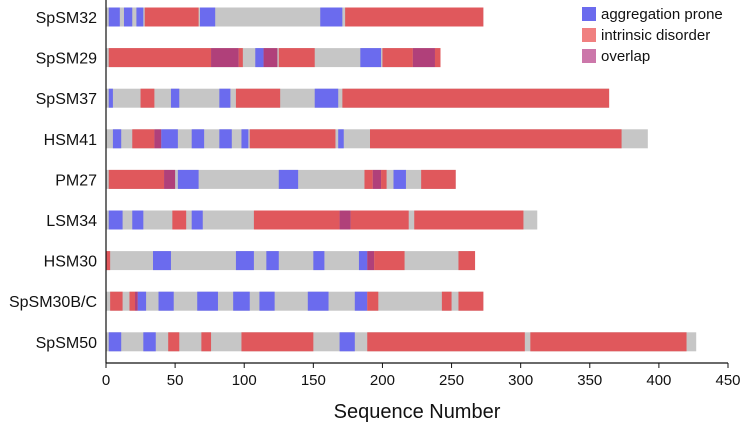 Image resolution: width=750 pixels, height=429 pixels. Describe the element at coordinates (76, 180) in the screenshot. I see `category-label: PM27` at that location.